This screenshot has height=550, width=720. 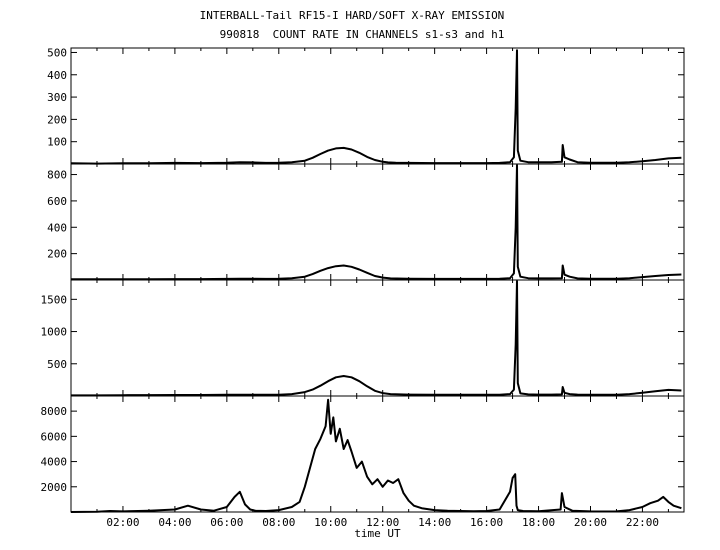 I want to click on ytick-label-s2-400: 400, so click(x=57, y=227).